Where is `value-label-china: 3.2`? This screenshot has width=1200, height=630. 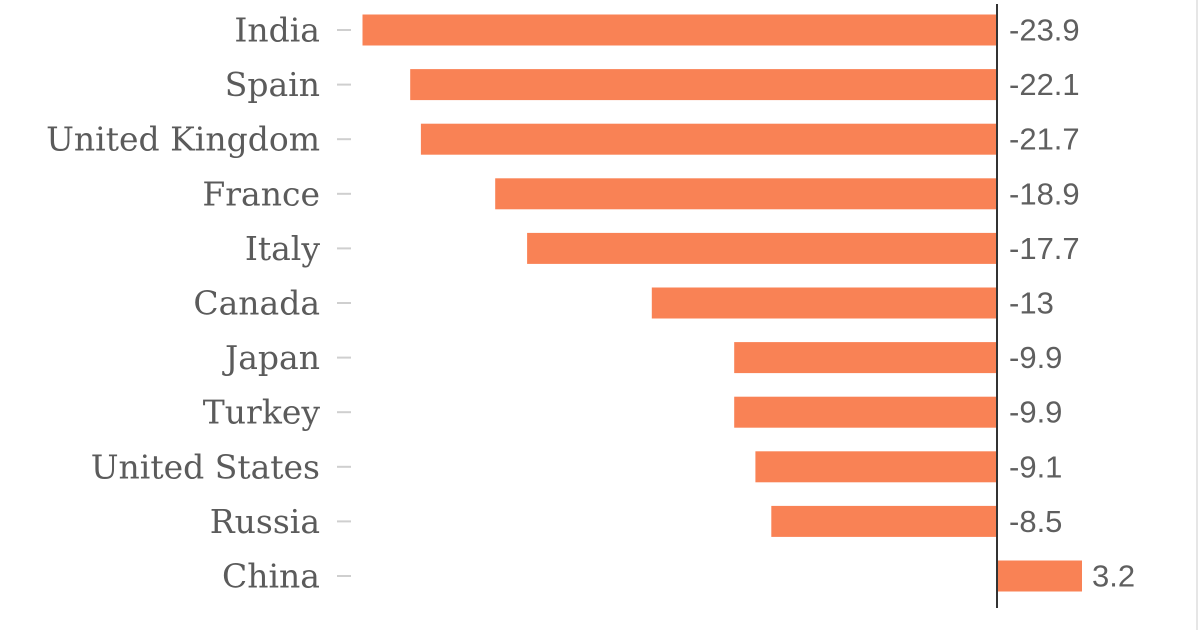
value-label-china: 3.2 is located at coordinates (1113, 576).